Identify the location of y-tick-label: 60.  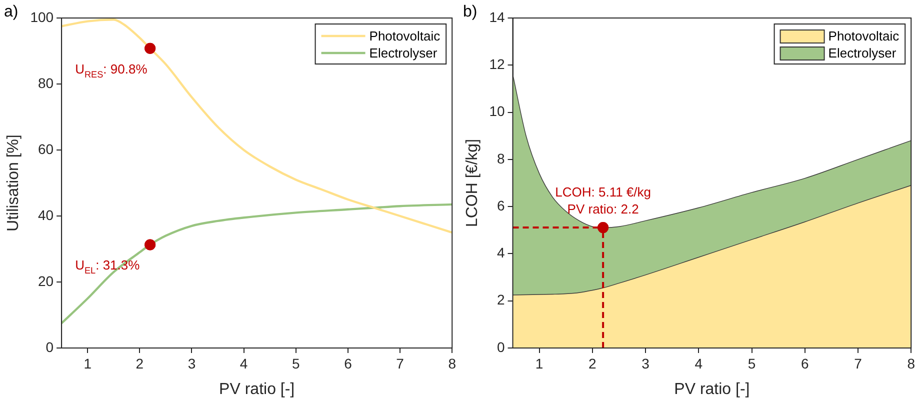
(46, 148).